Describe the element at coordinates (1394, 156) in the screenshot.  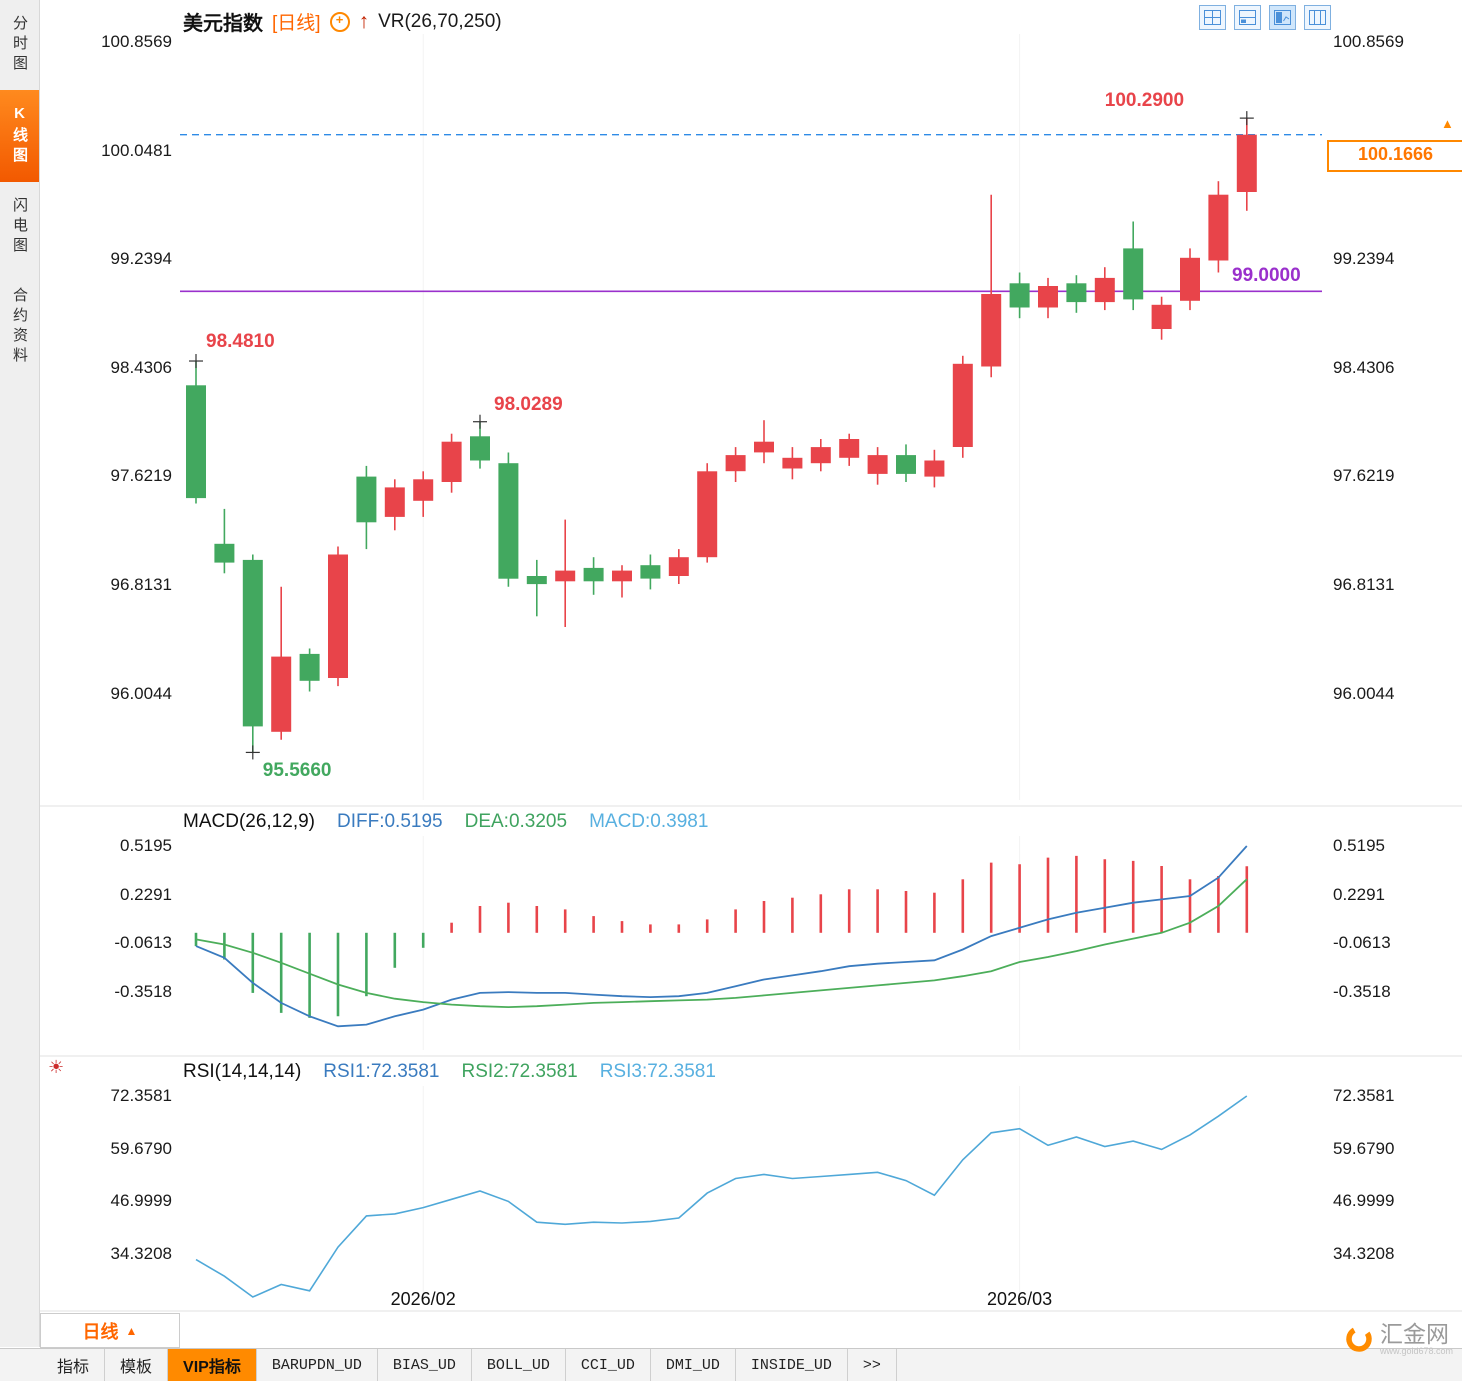
I see `last-price-tag: 100.1666` at that location.